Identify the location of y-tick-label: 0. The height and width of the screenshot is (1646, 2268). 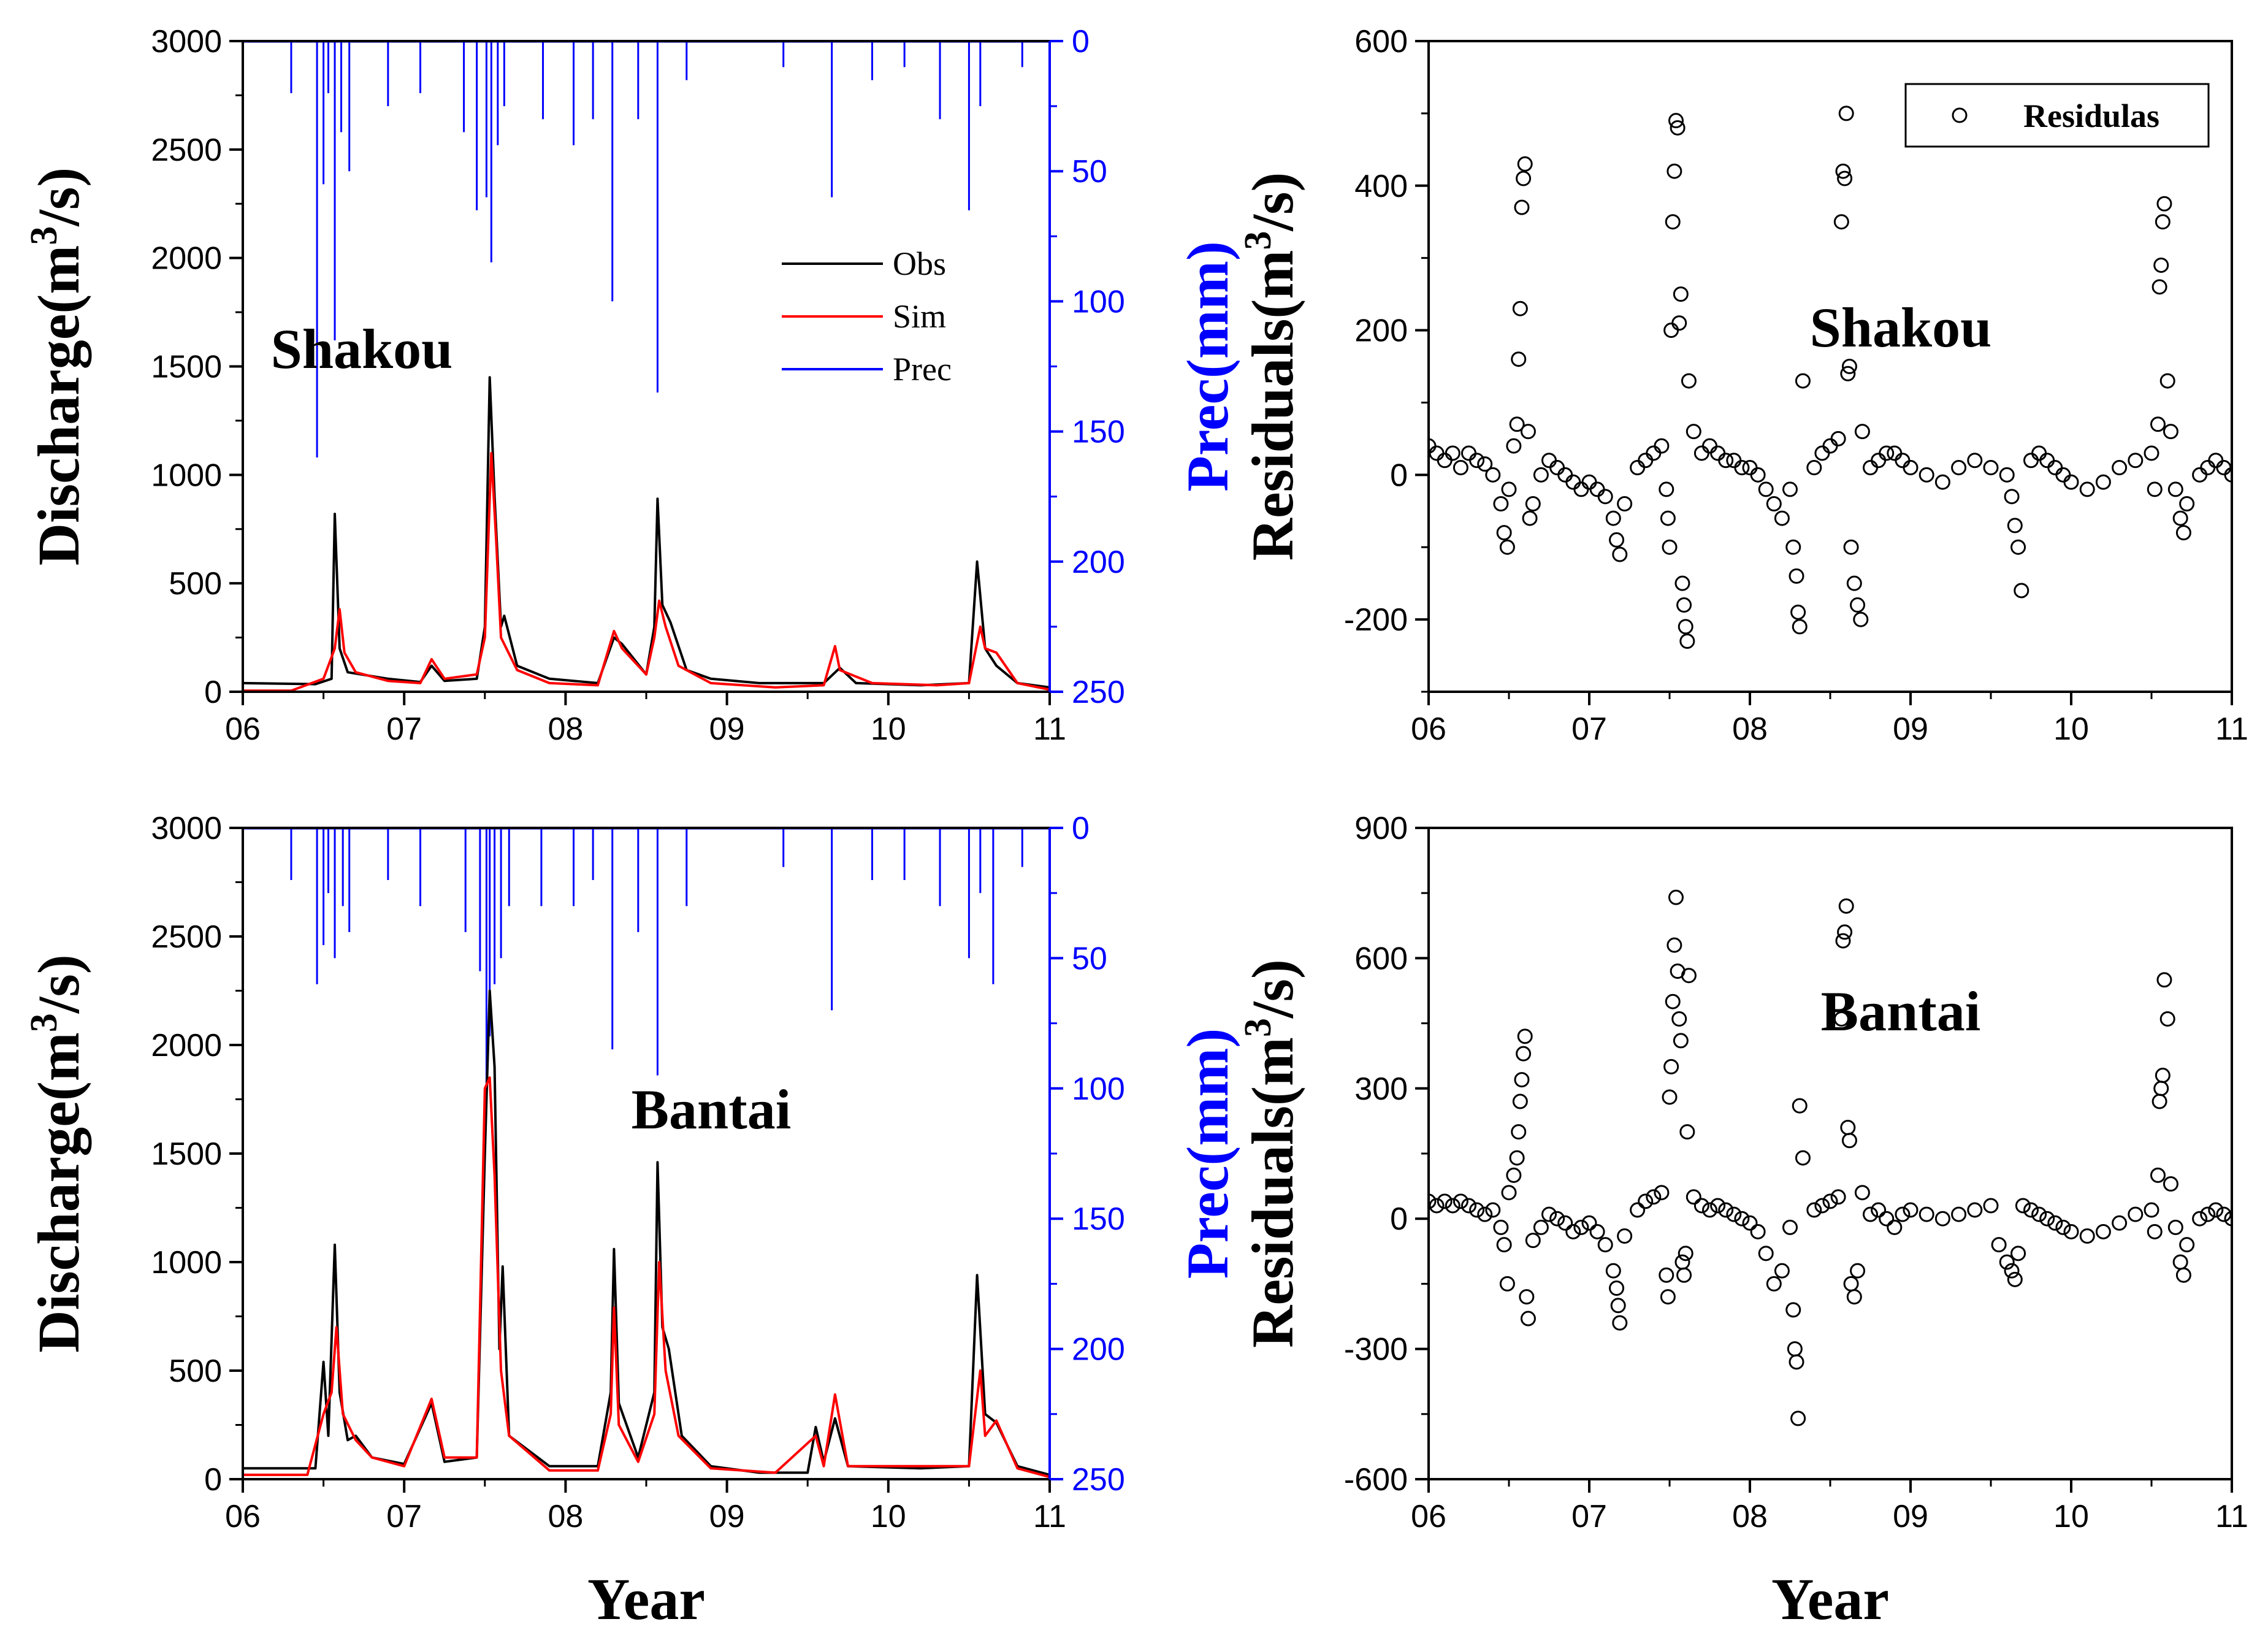
(213, 1480).